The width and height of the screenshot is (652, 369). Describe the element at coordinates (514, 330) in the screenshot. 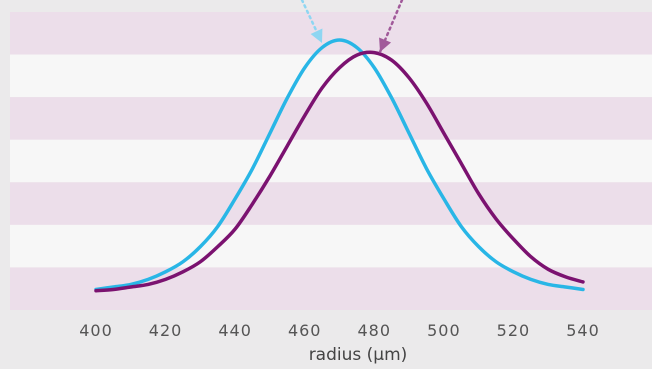

I see `x-tick-label: 520` at that location.